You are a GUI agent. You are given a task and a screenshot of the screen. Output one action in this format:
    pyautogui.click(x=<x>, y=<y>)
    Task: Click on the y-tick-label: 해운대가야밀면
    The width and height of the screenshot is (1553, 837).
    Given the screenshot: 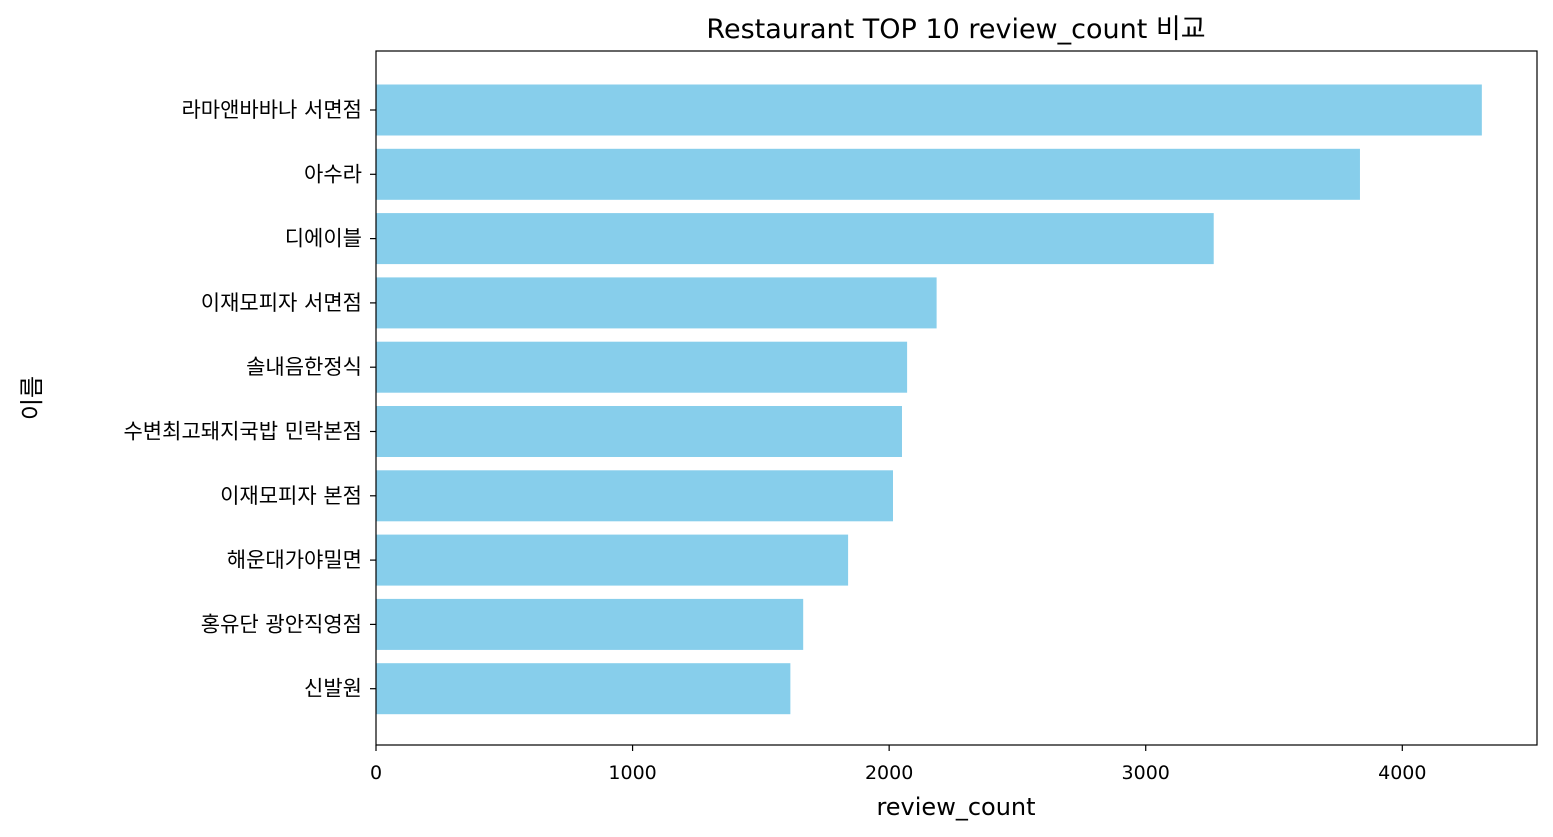 What is the action you would take?
    pyautogui.click(x=294, y=560)
    